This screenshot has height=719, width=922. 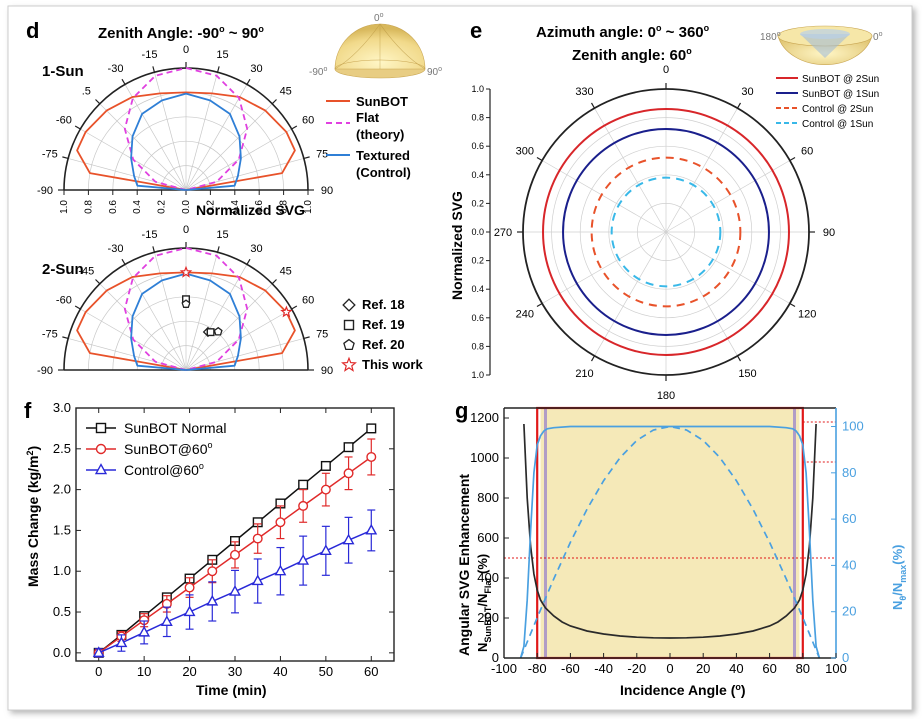 I want to click on dome-inset-d: 0o -90o 90o, so click(x=375, y=45).